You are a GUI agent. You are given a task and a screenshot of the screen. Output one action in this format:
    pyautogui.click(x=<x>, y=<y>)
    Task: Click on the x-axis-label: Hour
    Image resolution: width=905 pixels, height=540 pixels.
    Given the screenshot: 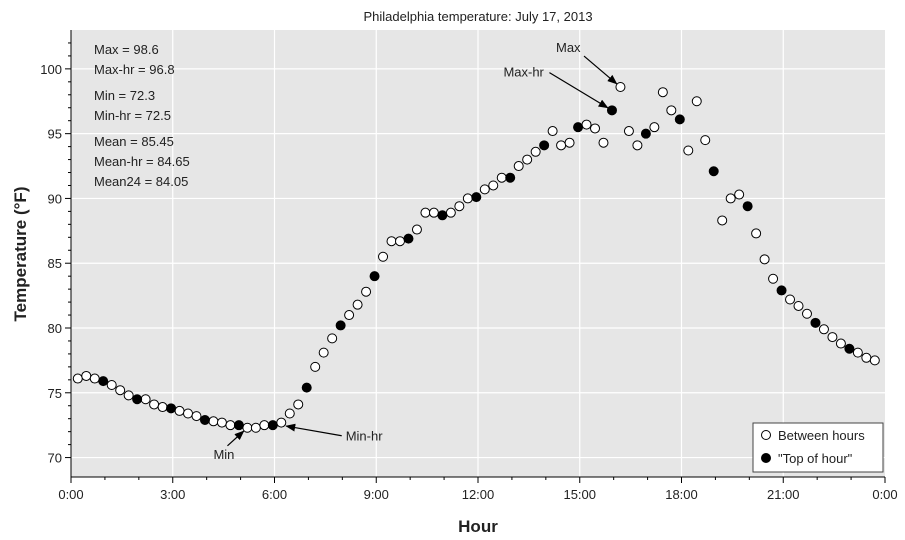 What is the action you would take?
    pyautogui.click(x=478, y=526)
    